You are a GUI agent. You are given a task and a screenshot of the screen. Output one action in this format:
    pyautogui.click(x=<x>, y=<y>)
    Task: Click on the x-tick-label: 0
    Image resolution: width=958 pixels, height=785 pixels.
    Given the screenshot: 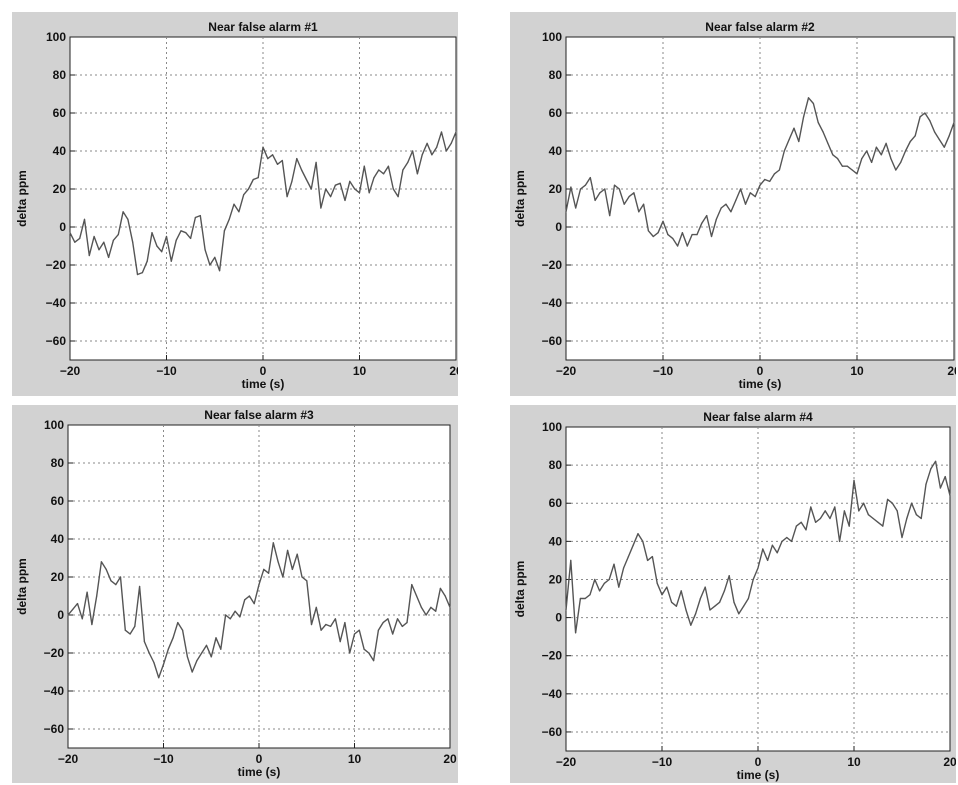 What is the action you would take?
    pyautogui.click(x=263, y=371)
    